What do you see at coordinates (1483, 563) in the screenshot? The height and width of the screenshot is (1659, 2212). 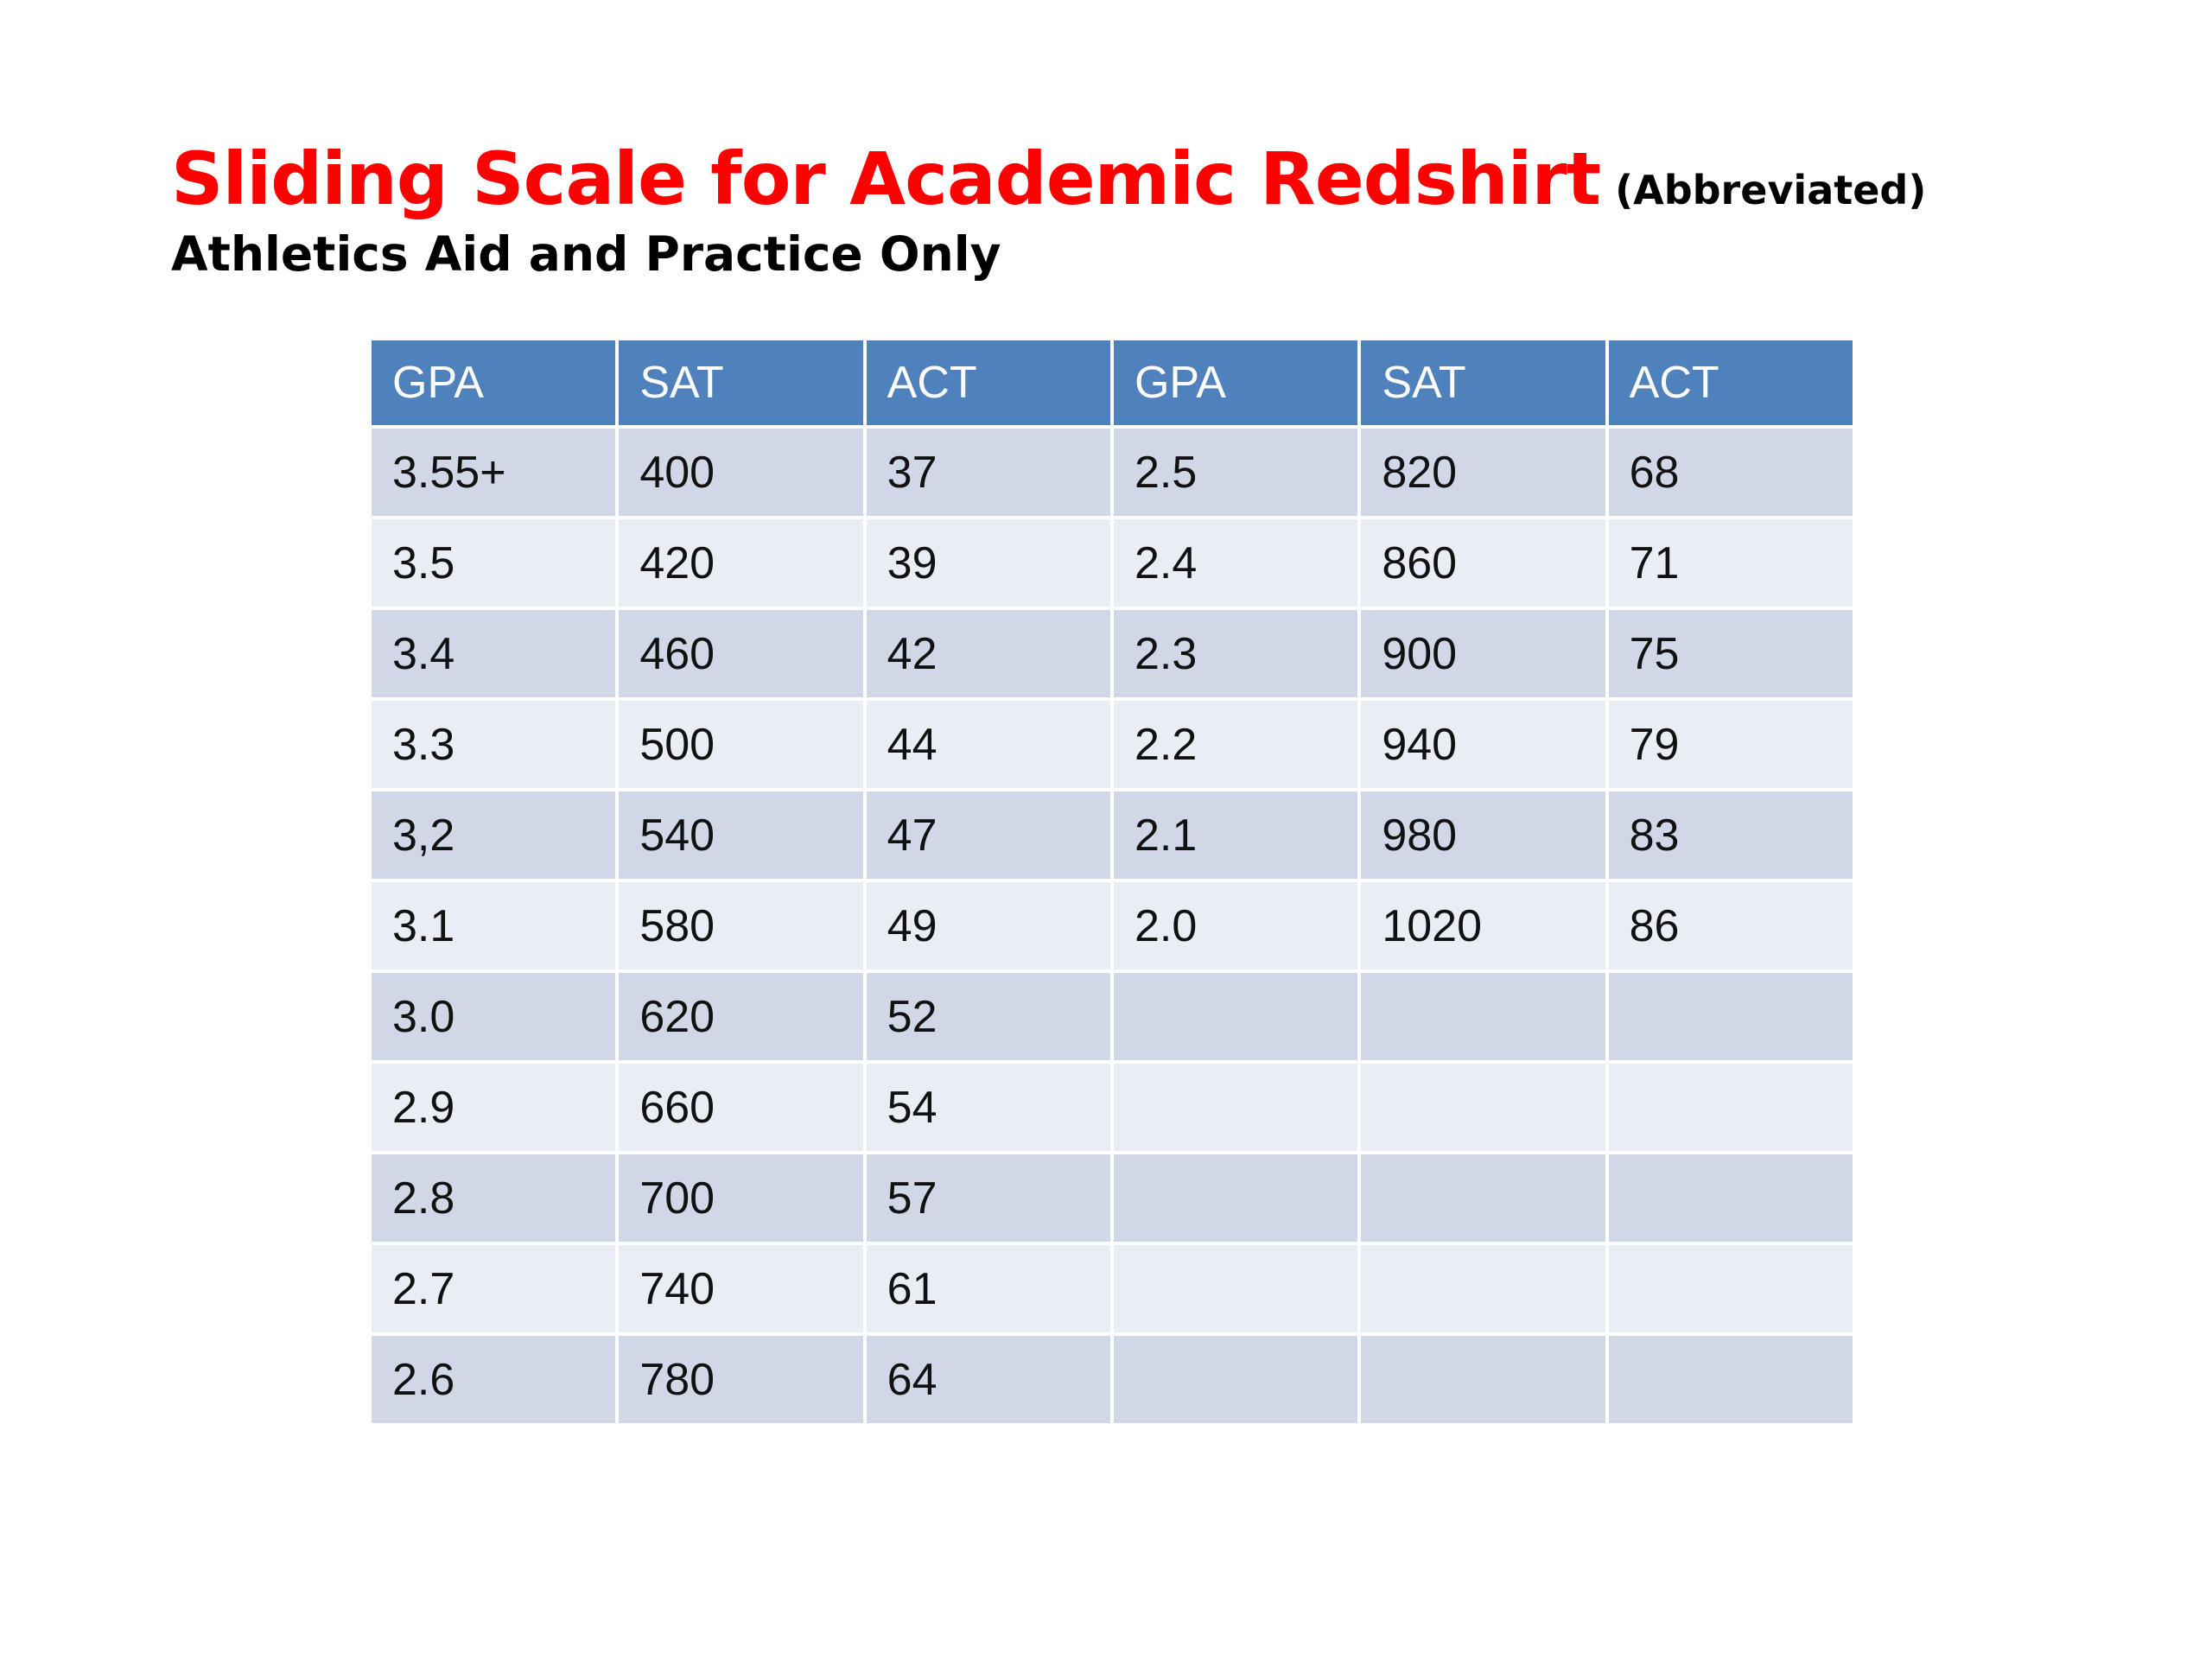 I see `sat-cell: 860` at bounding box center [1483, 563].